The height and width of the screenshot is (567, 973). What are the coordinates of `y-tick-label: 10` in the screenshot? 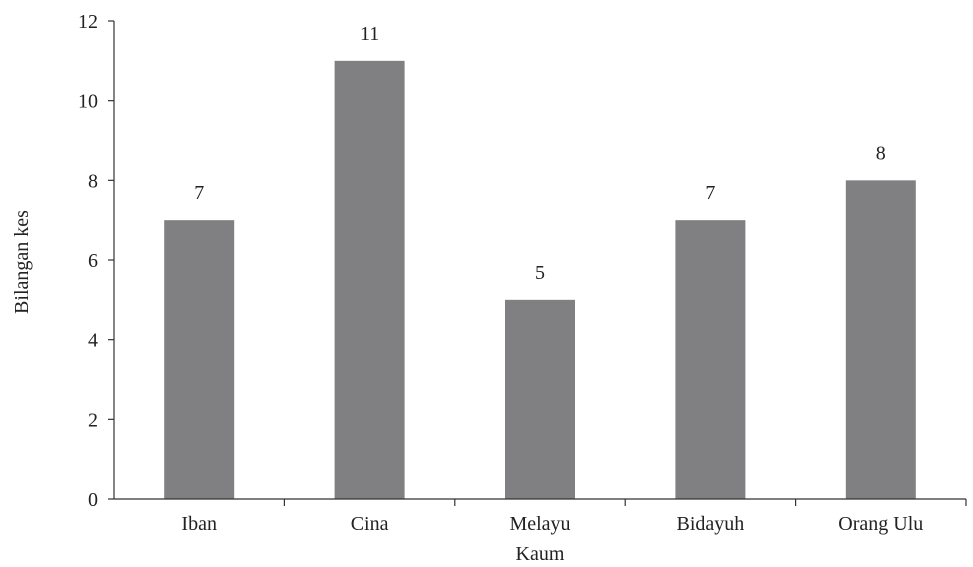 It's located at (88, 102).